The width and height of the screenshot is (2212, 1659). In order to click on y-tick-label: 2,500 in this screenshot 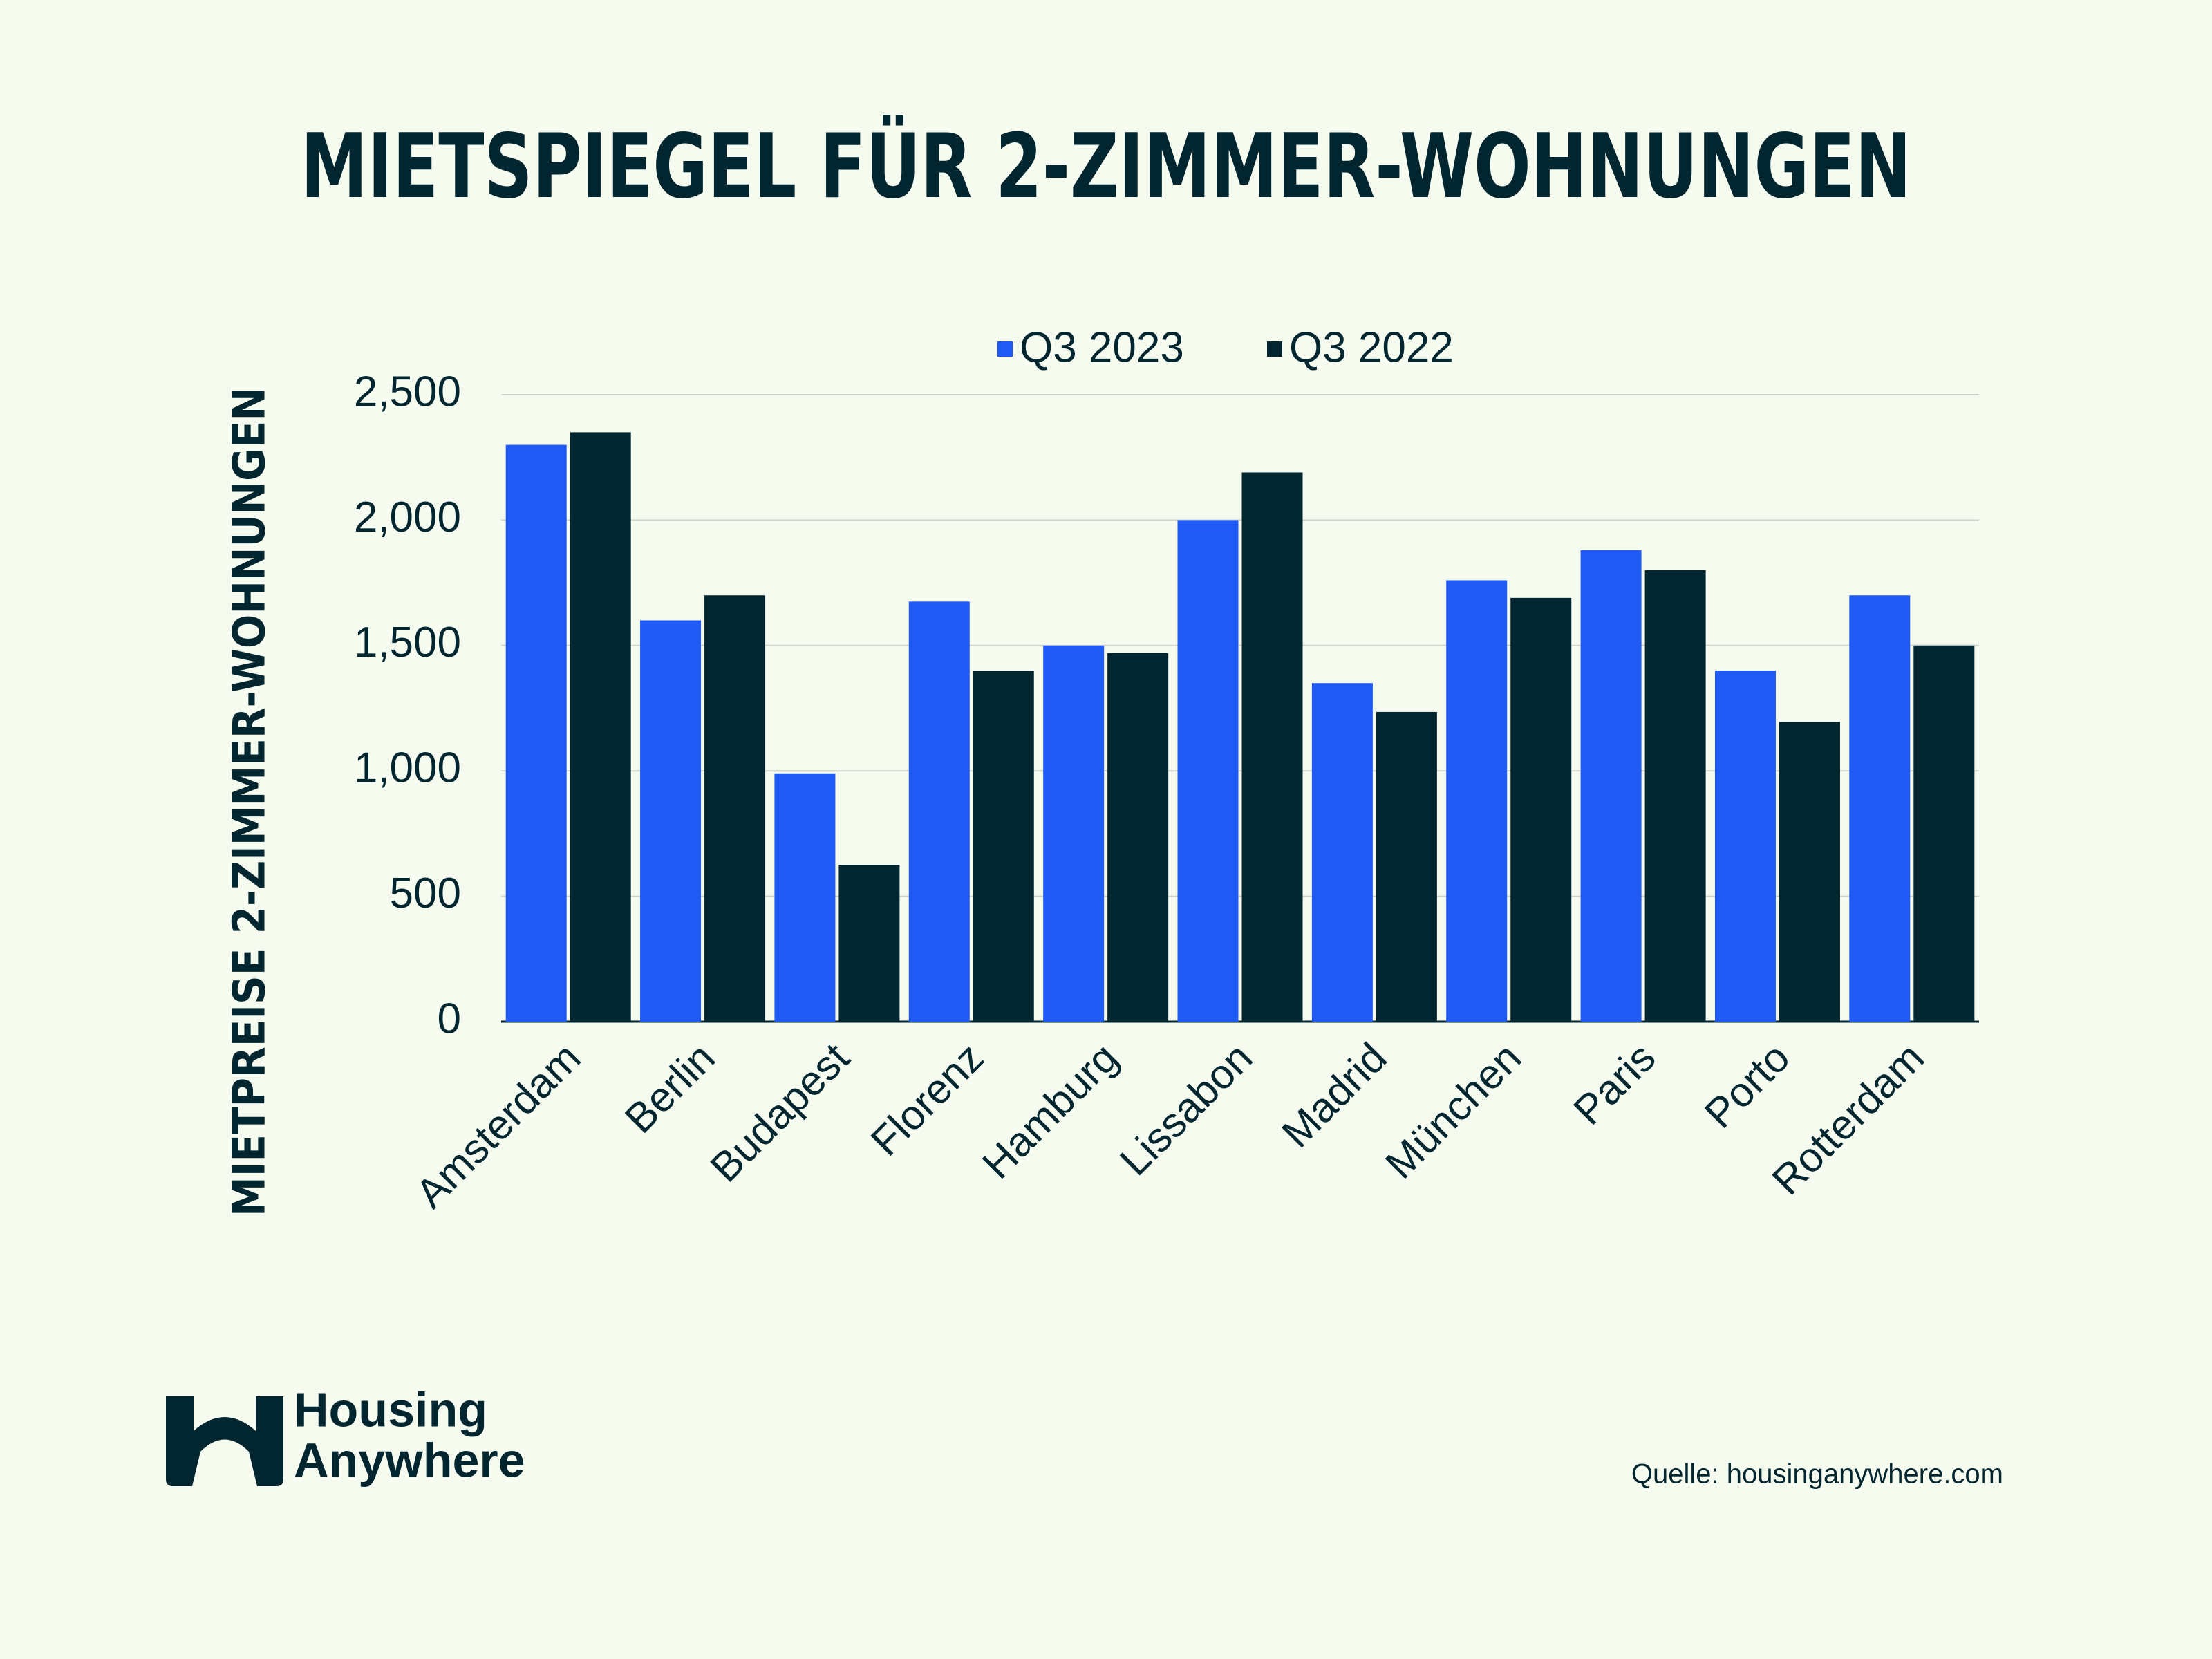, I will do `click(407, 392)`.